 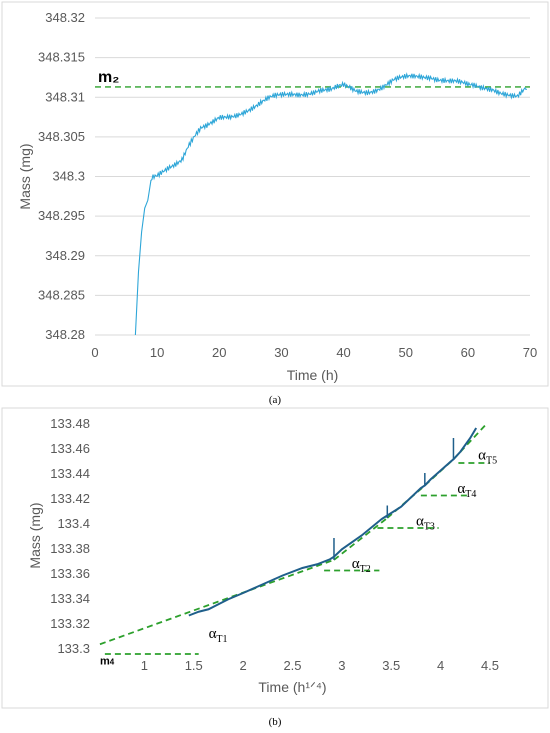 I want to click on annotation-m4: m4, so click(x=107, y=661).